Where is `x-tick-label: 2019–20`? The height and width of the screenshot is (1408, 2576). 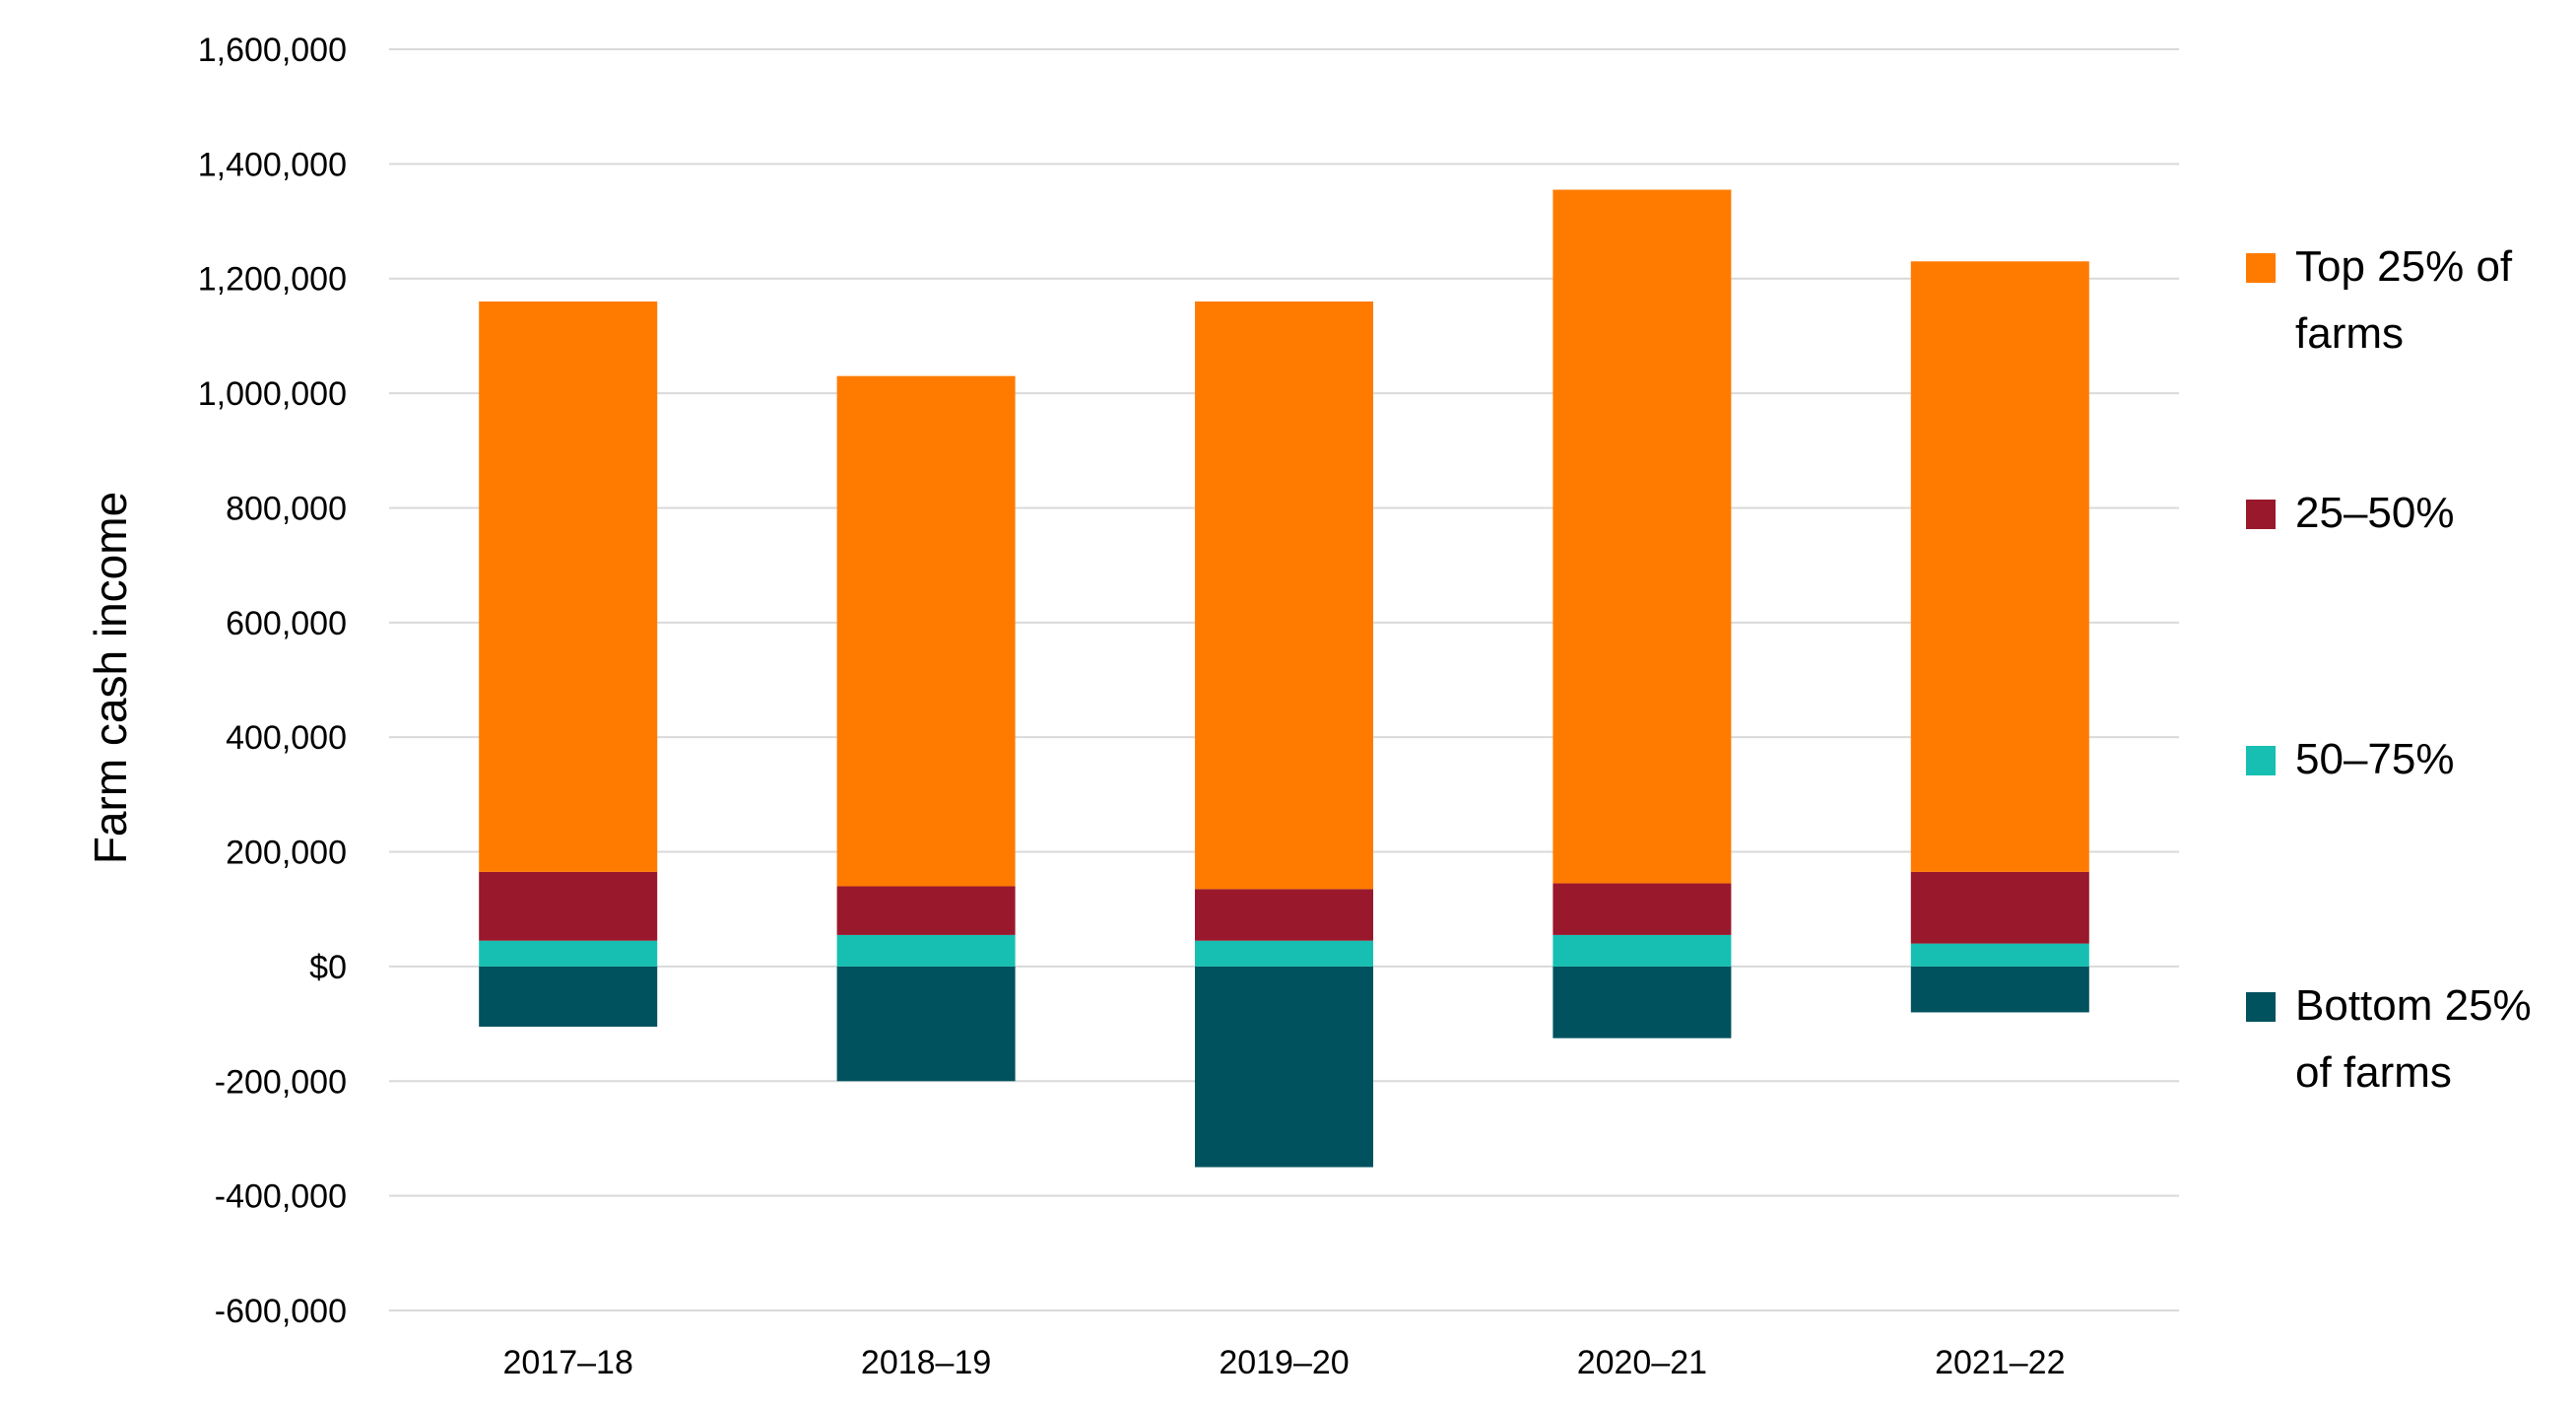 x-tick-label: 2019–20 is located at coordinates (1284, 1362).